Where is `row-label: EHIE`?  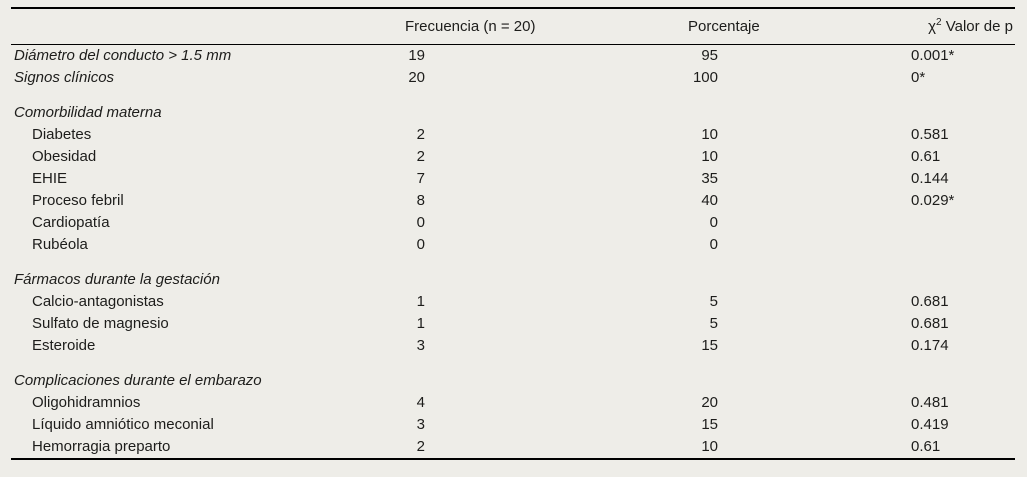
row-label: EHIE is located at coordinates (50, 178).